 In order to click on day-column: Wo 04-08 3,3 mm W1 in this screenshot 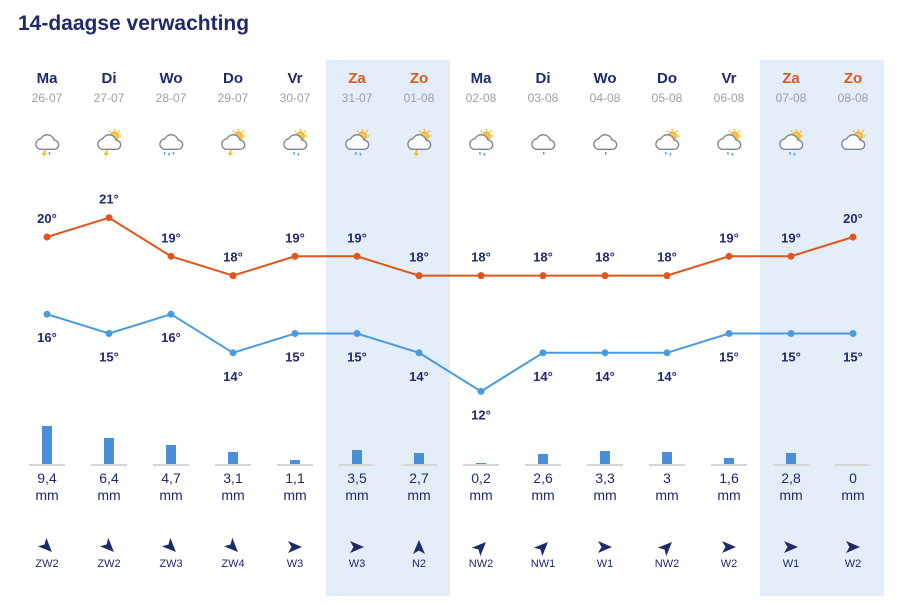, I will do `click(605, 328)`.